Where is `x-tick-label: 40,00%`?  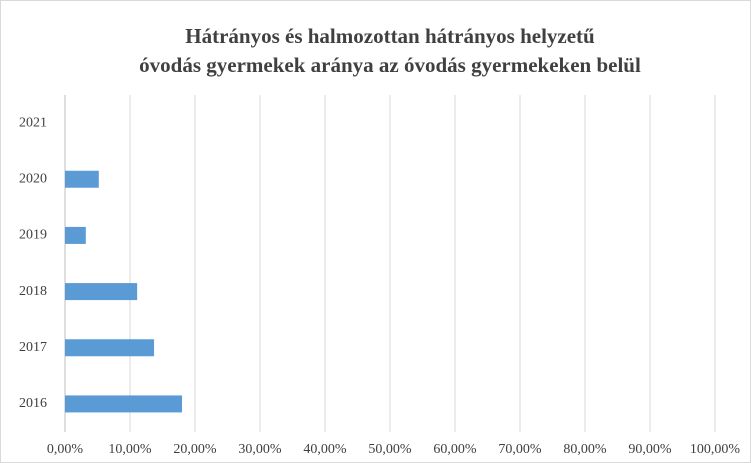
x-tick-label: 40,00% is located at coordinates (325, 449).